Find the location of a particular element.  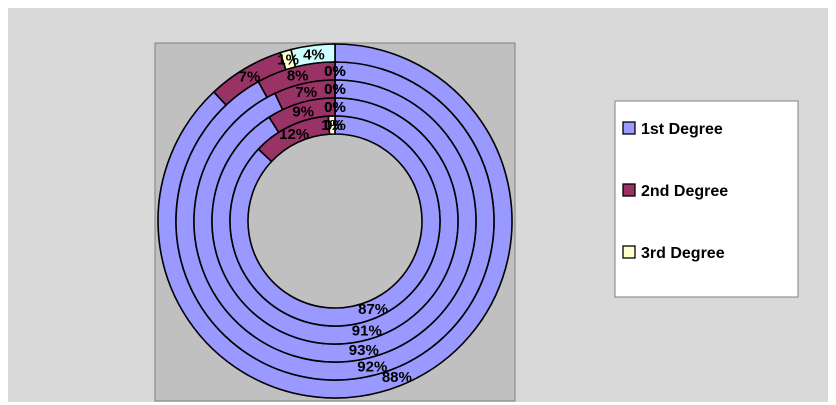

ring-2-label-3: 0% is located at coordinates (335, 71).